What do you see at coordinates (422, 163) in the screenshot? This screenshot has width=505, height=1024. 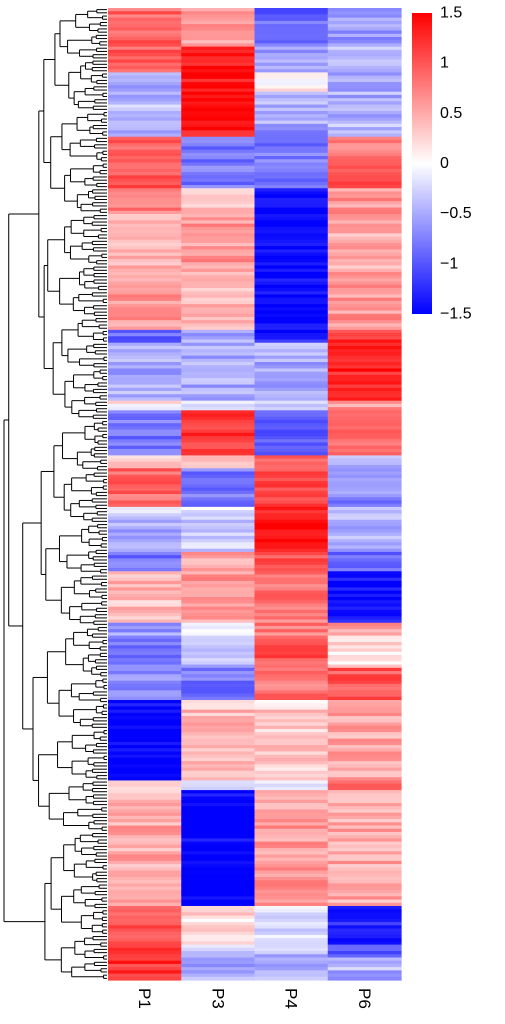 I see `color-scale-bar` at bounding box center [422, 163].